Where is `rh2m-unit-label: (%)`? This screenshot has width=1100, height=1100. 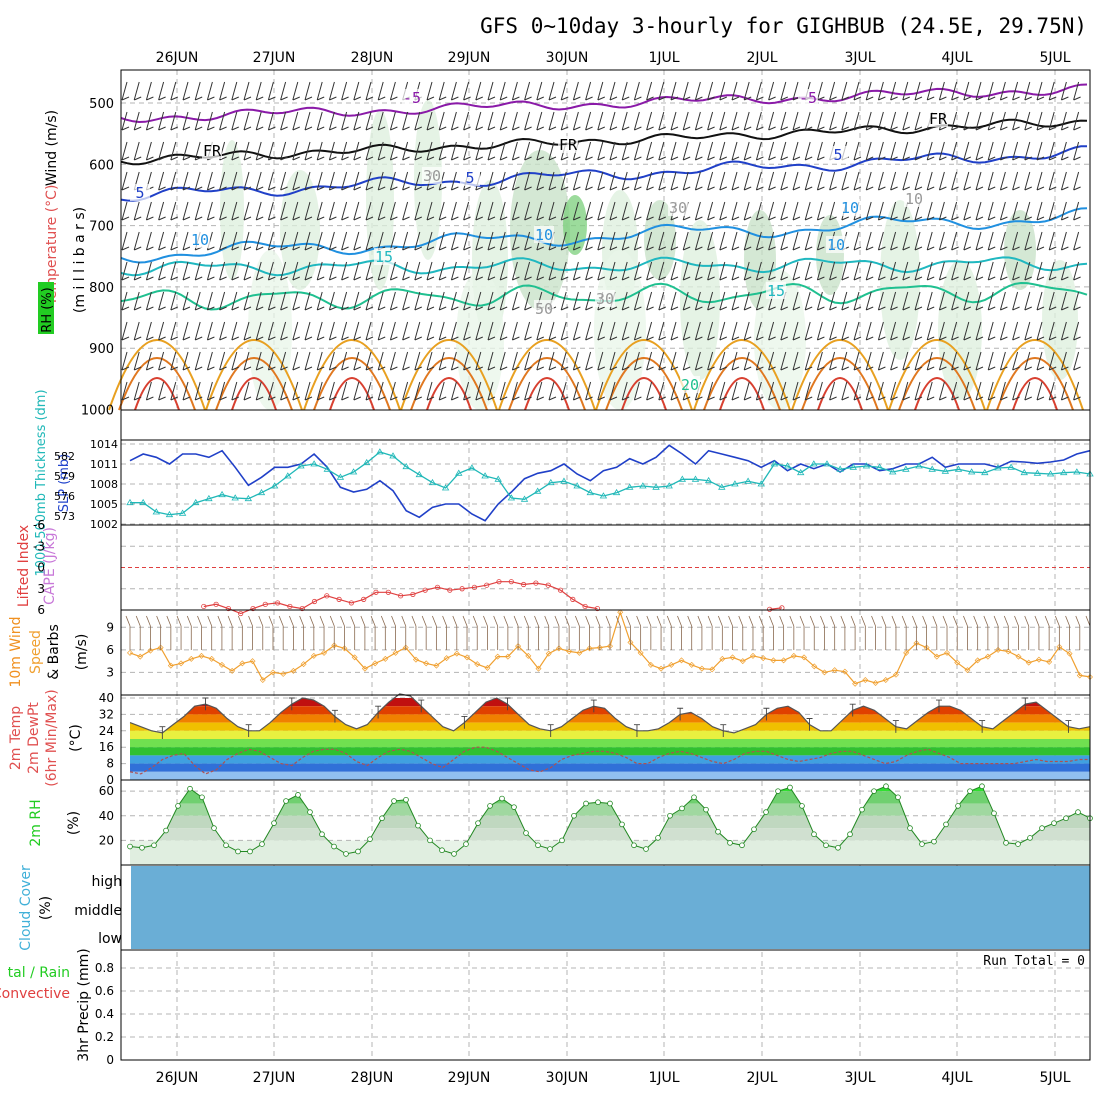
rh2m-unit-label: (%) is located at coordinates (74, 823).